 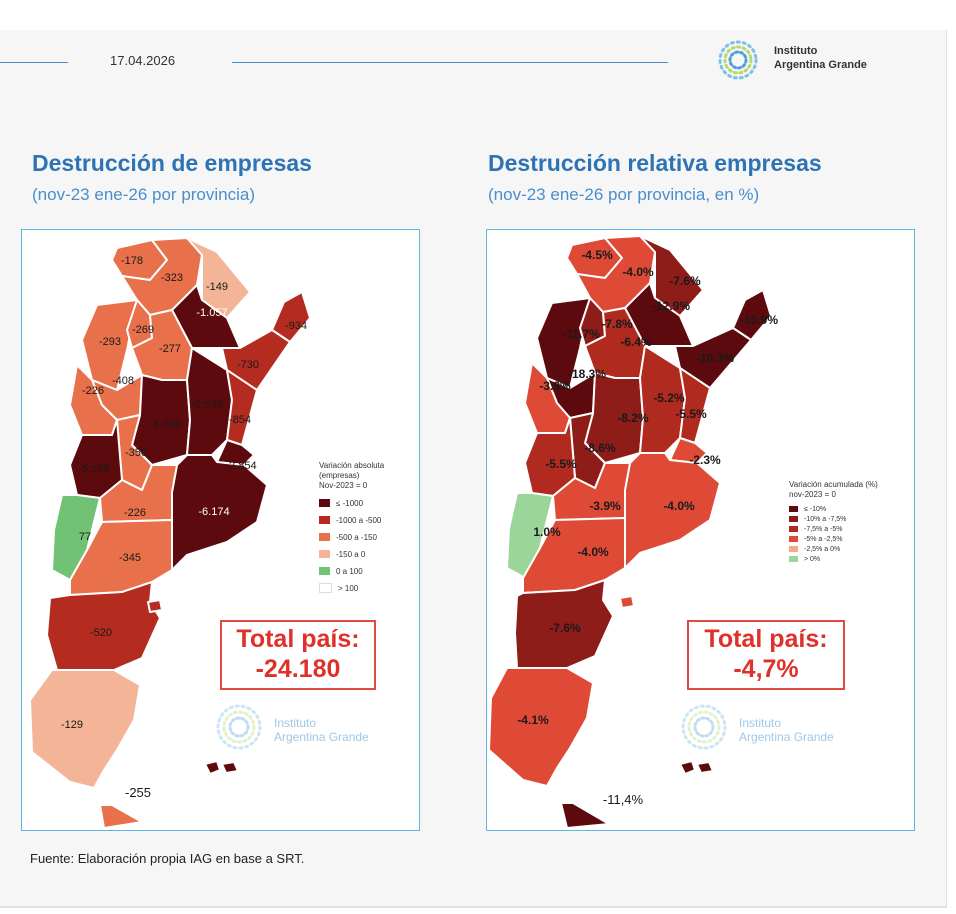 What do you see at coordinates (172, 278) in the screenshot?
I see `label-salta: -323` at bounding box center [172, 278].